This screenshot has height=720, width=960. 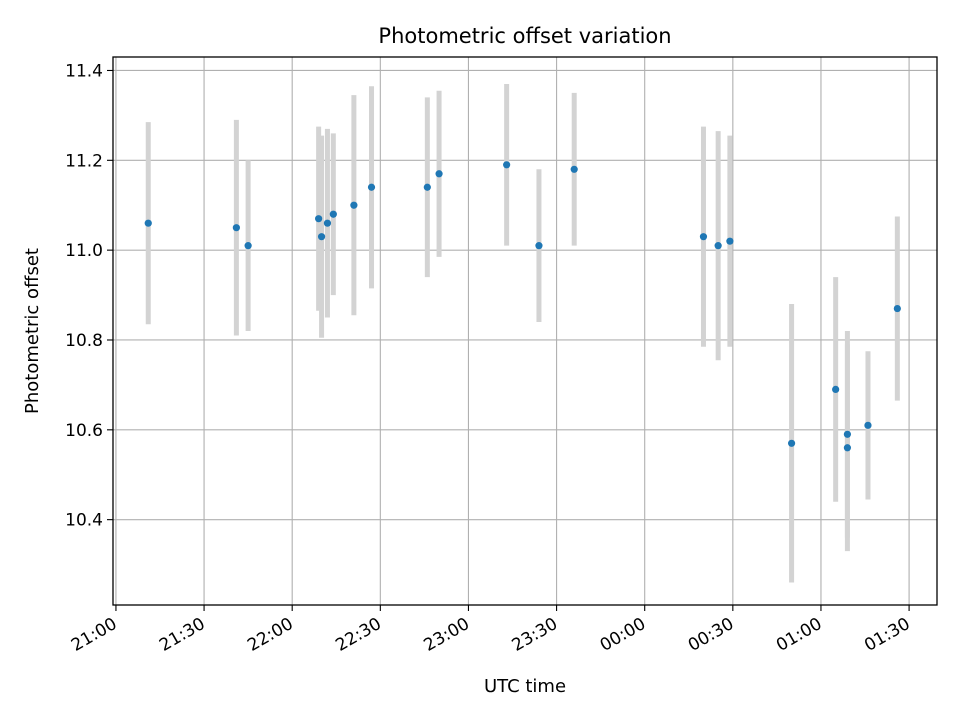 What do you see at coordinates (799, 635) in the screenshot?
I see `x-tick-label: 01:00` at bounding box center [799, 635].